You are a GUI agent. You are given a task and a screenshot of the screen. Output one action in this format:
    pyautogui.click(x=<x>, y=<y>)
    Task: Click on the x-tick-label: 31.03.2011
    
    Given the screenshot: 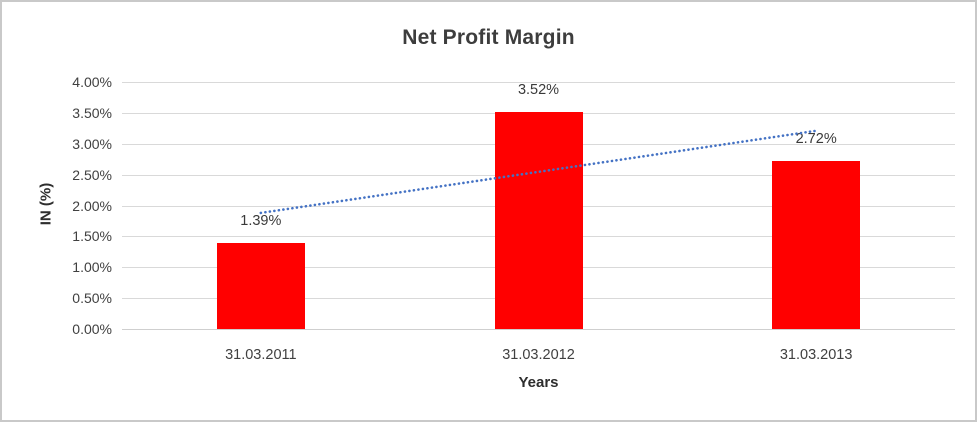 What is the action you would take?
    pyautogui.click(x=261, y=355)
    